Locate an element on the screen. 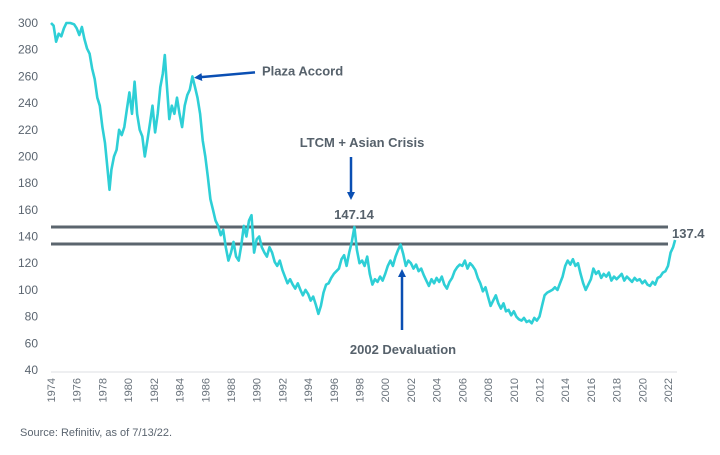 The height and width of the screenshot is (455, 720). x-tick-label: 2014 is located at coordinates (566, 390).